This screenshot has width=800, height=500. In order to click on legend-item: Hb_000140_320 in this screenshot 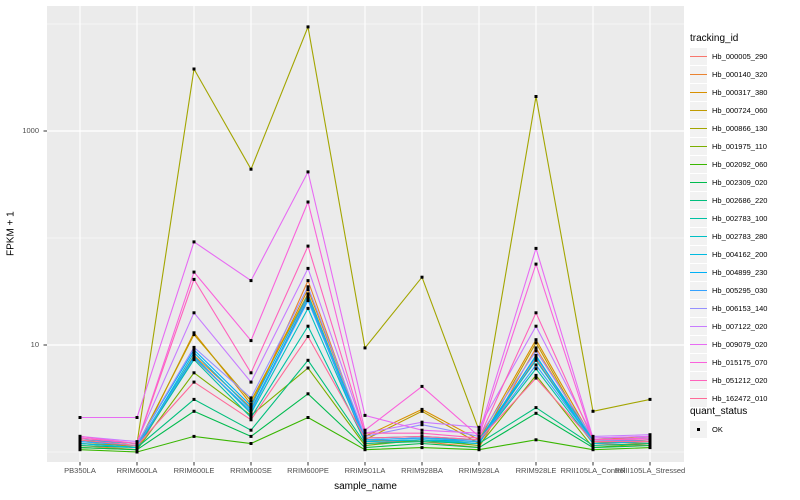, I will do `click(728, 74)`.